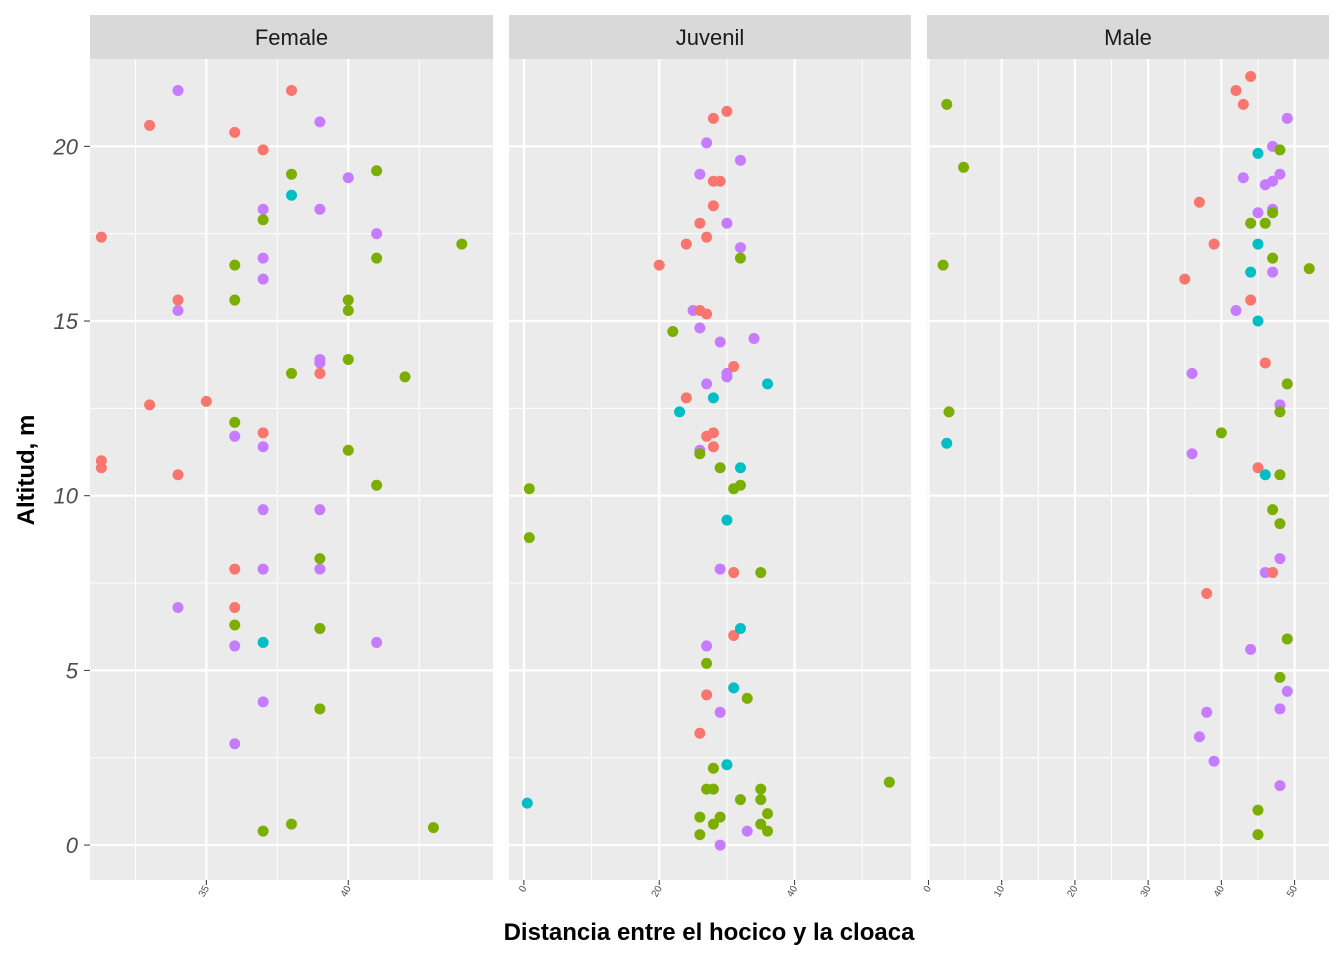 The height and width of the screenshot is (960, 1344). I want to click on x-tick-label: 35, so click(204, 892).